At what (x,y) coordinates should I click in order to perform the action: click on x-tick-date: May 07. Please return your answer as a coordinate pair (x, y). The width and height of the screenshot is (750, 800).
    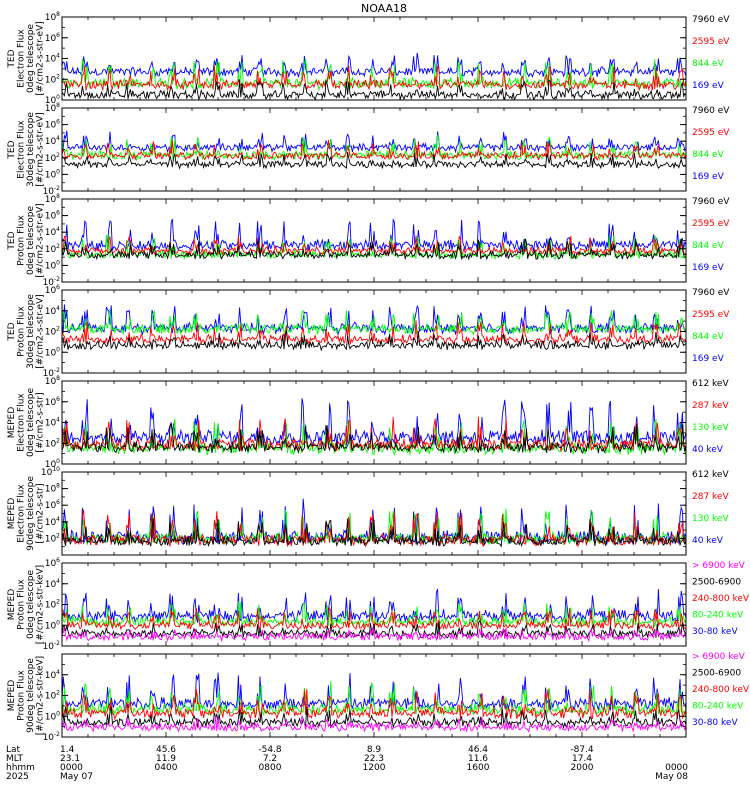
    Looking at the image, I should click on (76, 777).